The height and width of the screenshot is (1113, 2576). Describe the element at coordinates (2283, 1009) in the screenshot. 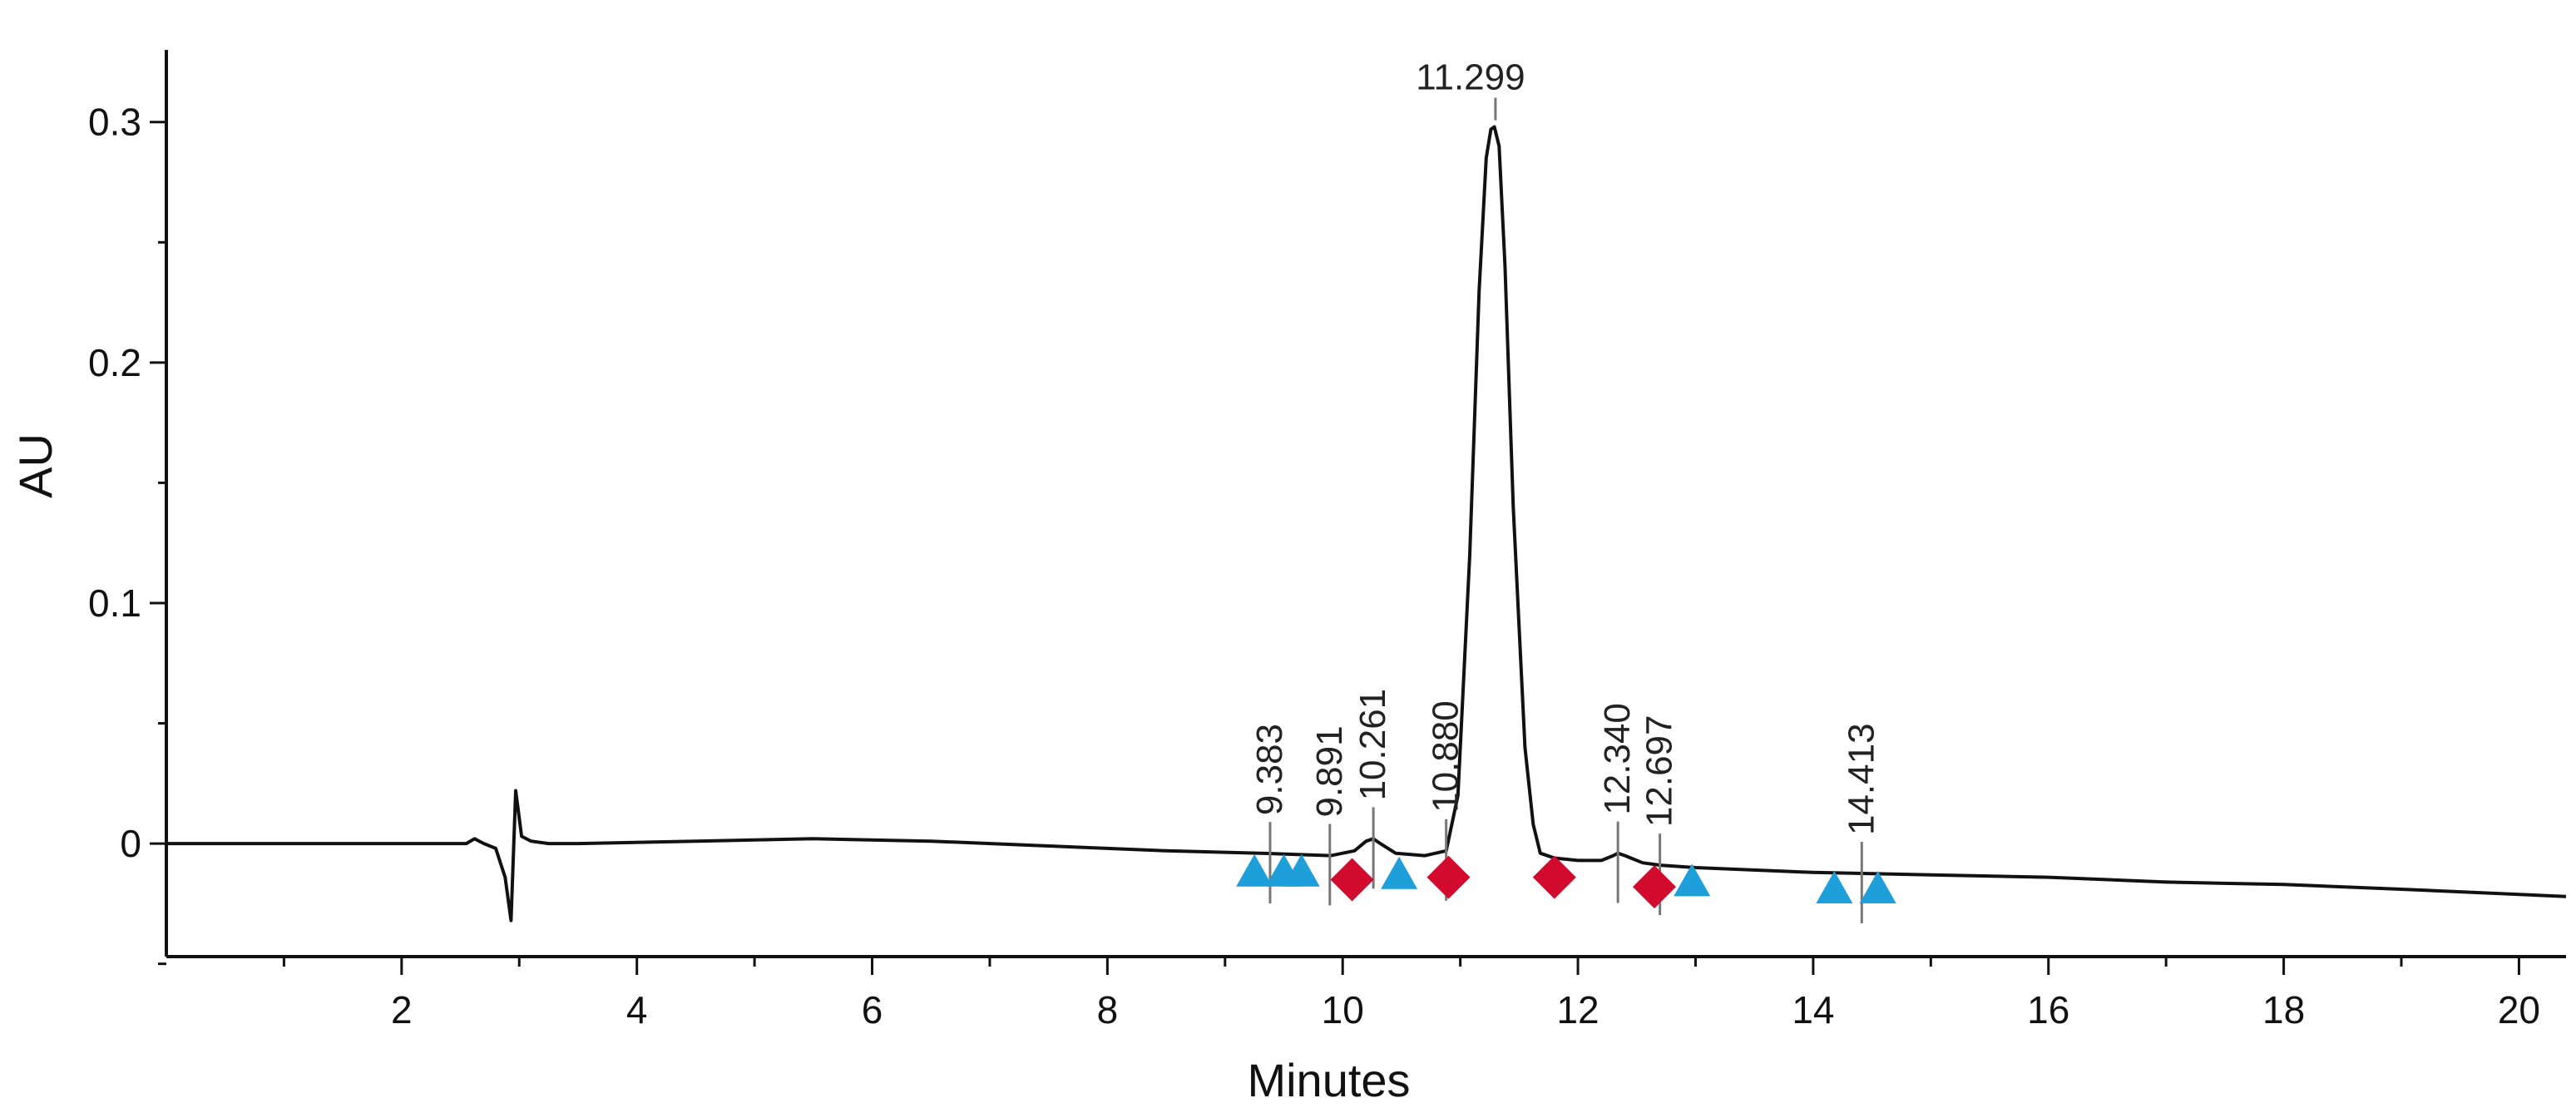

I see `x-tick-label: 18` at that location.